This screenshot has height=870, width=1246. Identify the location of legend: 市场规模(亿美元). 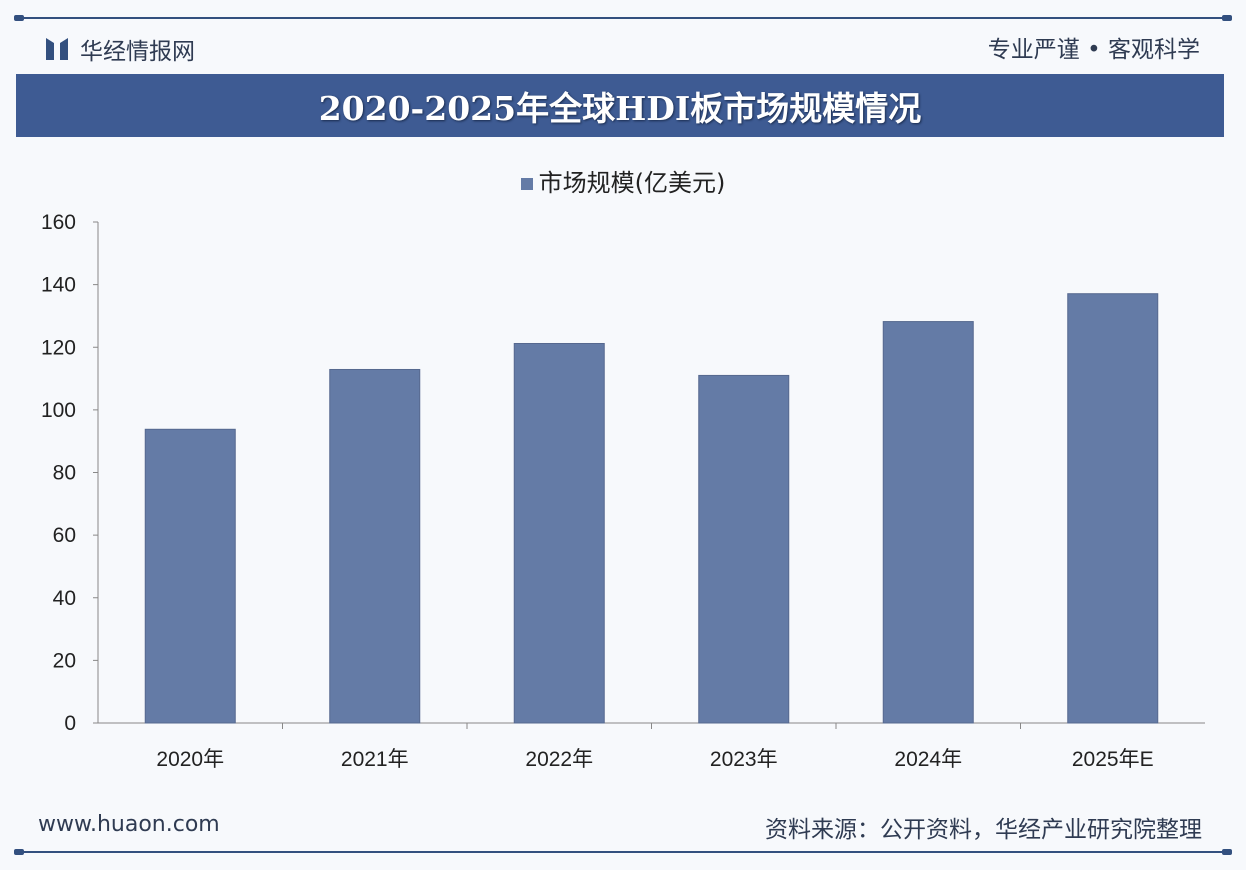
(623, 180).